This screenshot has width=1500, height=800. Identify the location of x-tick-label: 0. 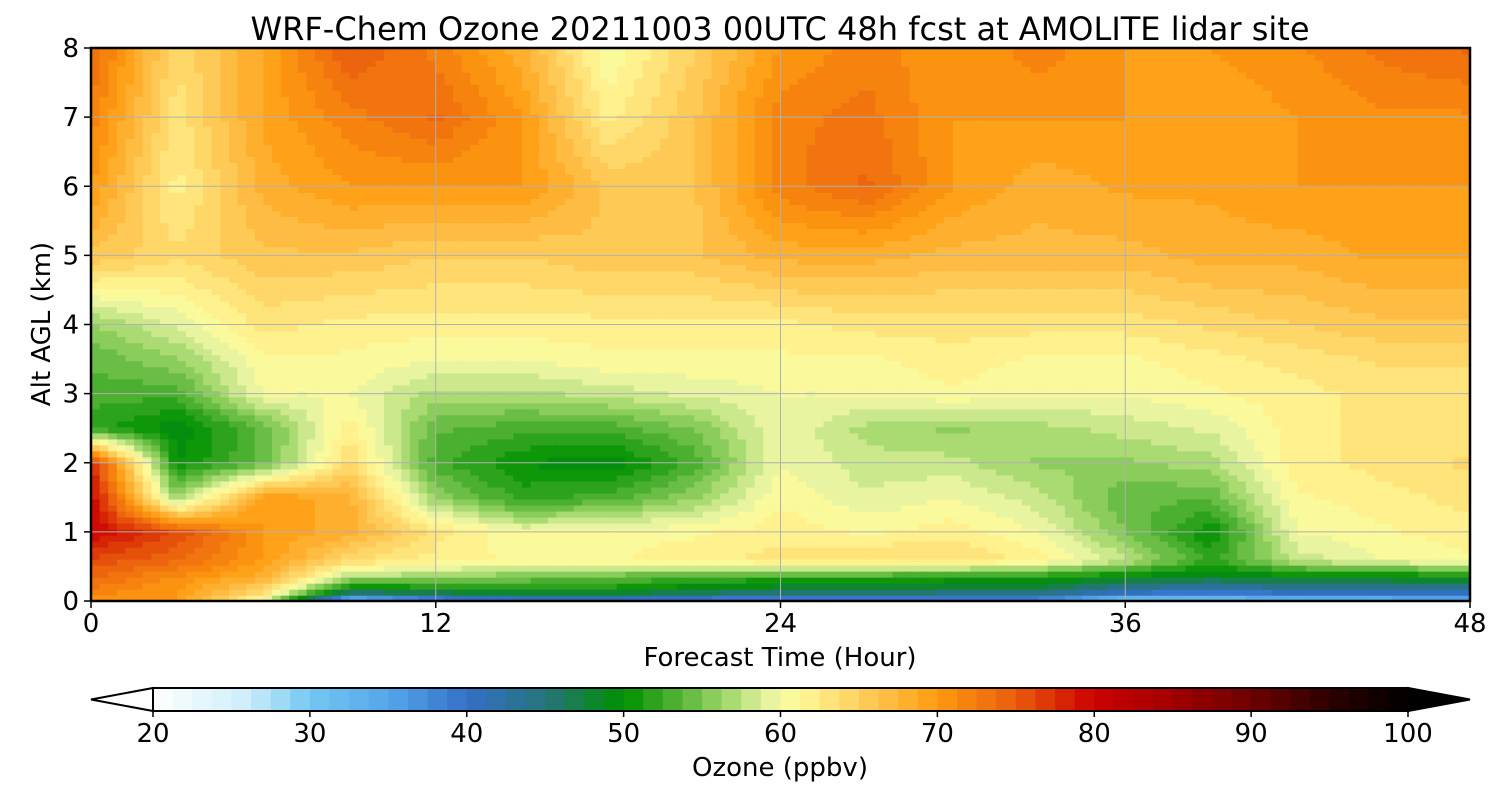
(91, 624).